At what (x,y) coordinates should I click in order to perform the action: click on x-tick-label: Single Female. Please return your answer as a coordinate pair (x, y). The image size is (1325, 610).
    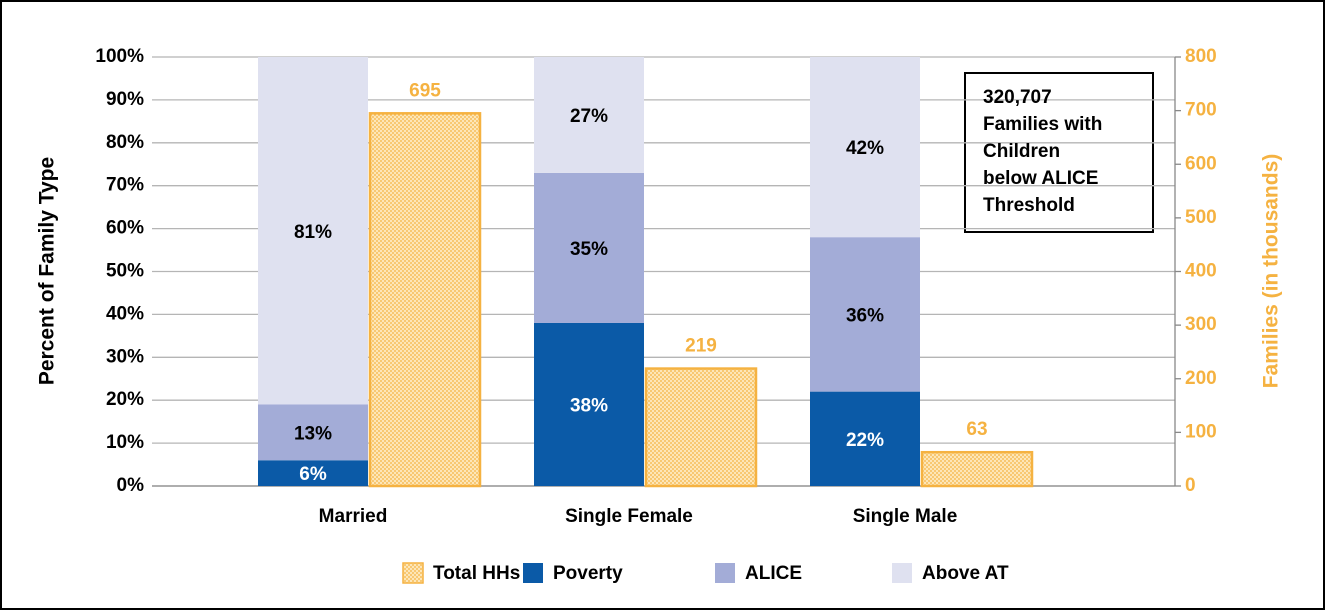
    Looking at the image, I should click on (629, 516).